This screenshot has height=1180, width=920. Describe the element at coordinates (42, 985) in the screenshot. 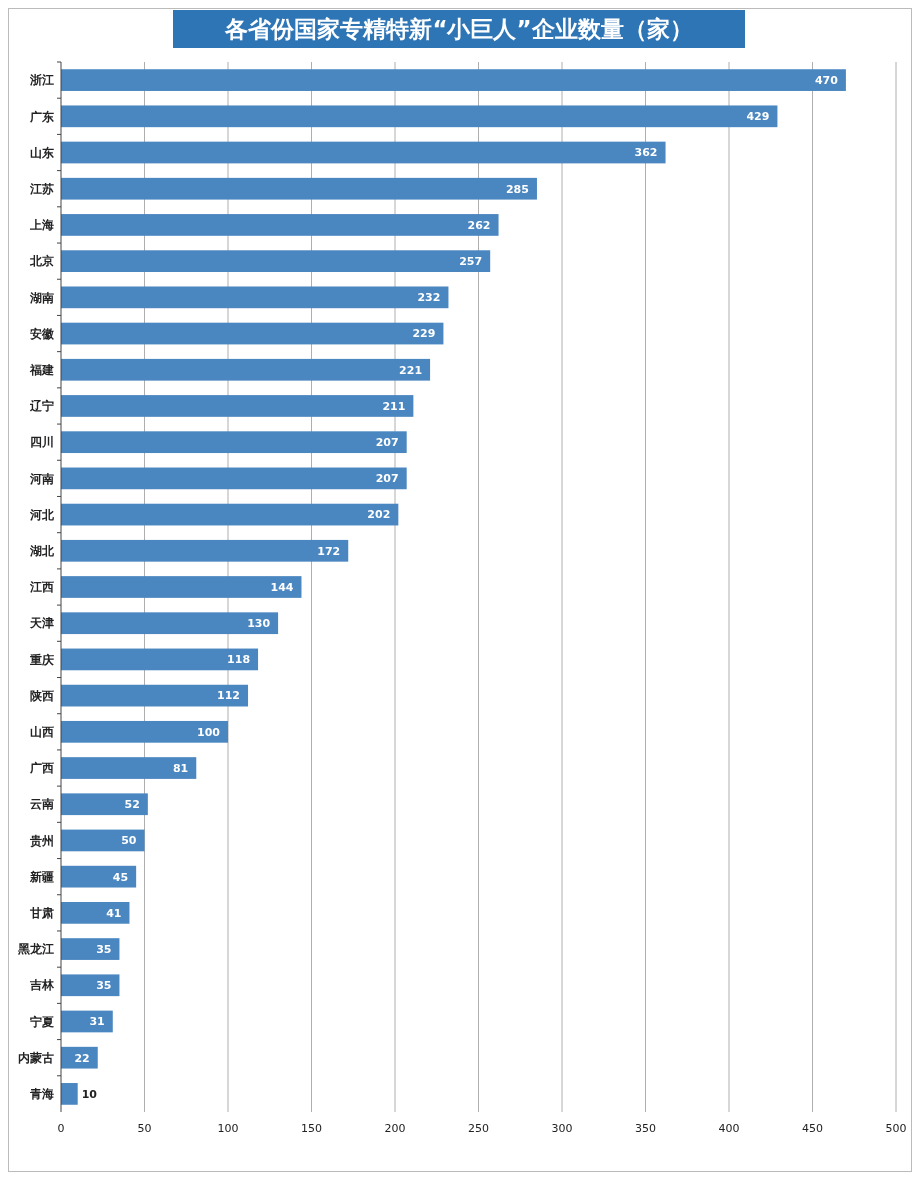

I see `y-tick-label: 吉林` at that location.